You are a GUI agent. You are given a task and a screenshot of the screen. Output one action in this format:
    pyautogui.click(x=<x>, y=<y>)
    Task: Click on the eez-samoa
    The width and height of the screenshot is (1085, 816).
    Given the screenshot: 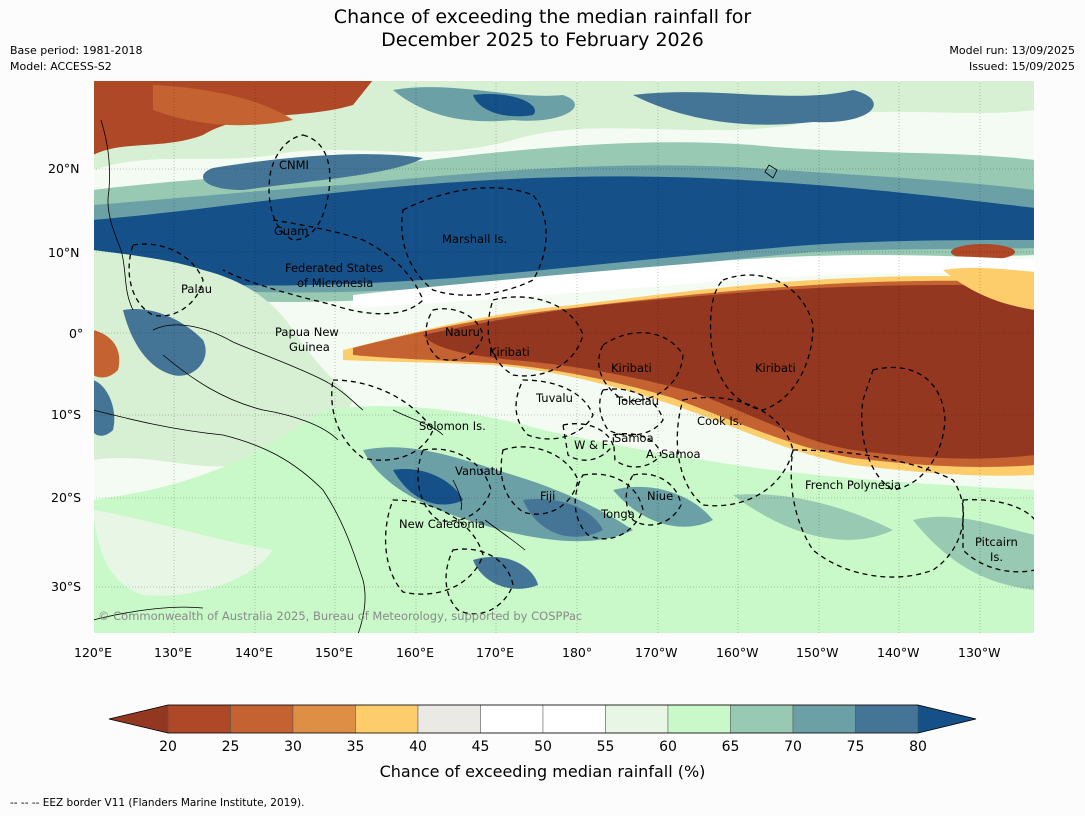 What is the action you would take?
    pyautogui.click(x=637, y=450)
    